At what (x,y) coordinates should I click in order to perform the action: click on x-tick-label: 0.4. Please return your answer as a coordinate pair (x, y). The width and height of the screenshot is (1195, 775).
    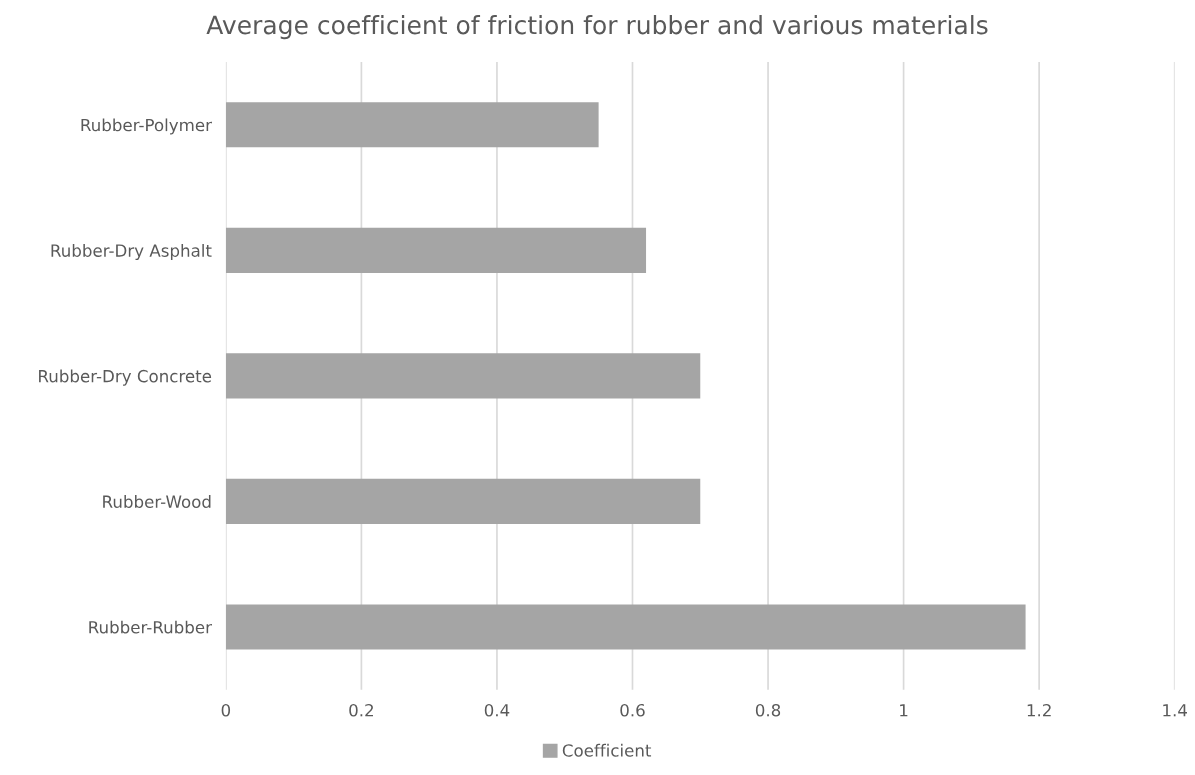
    Looking at the image, I should click on (497, 710).